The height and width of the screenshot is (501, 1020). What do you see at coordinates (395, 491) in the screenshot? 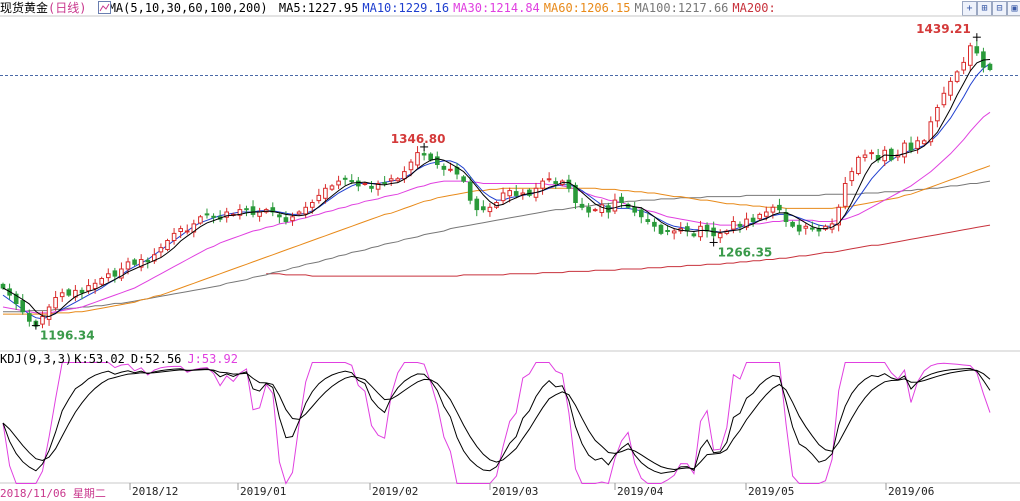
I see `month-label: 2019/02` at bounding box center [395, 491].